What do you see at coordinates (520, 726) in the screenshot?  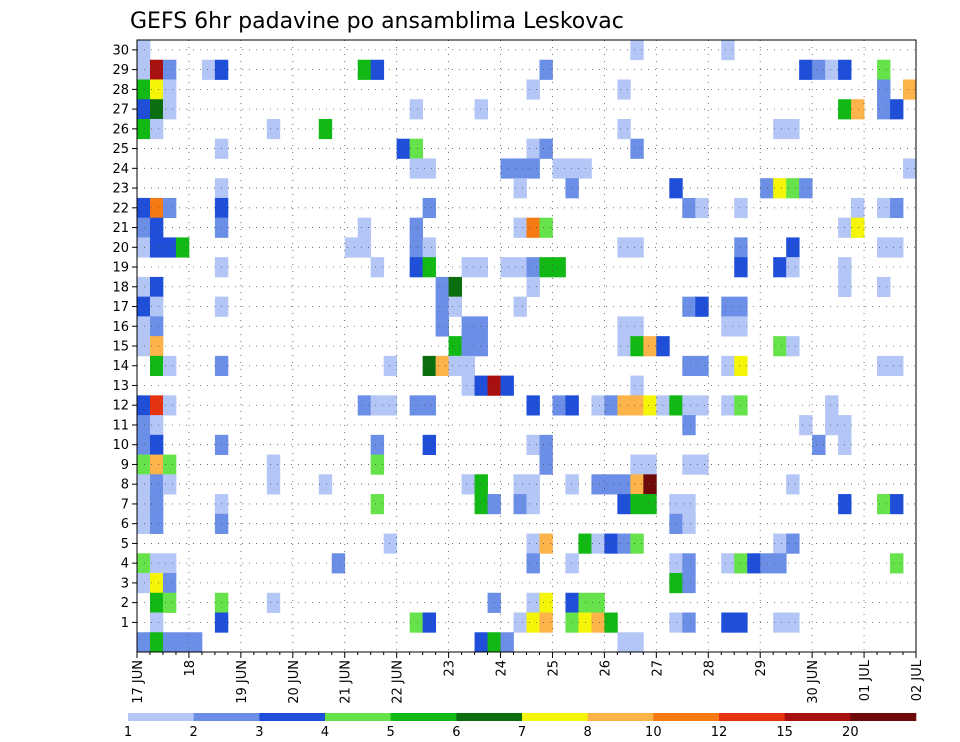 I see `colorbar: 1 2 3 4 5 6 7 8 10 12 15 20` at bounding box center [520, 726].